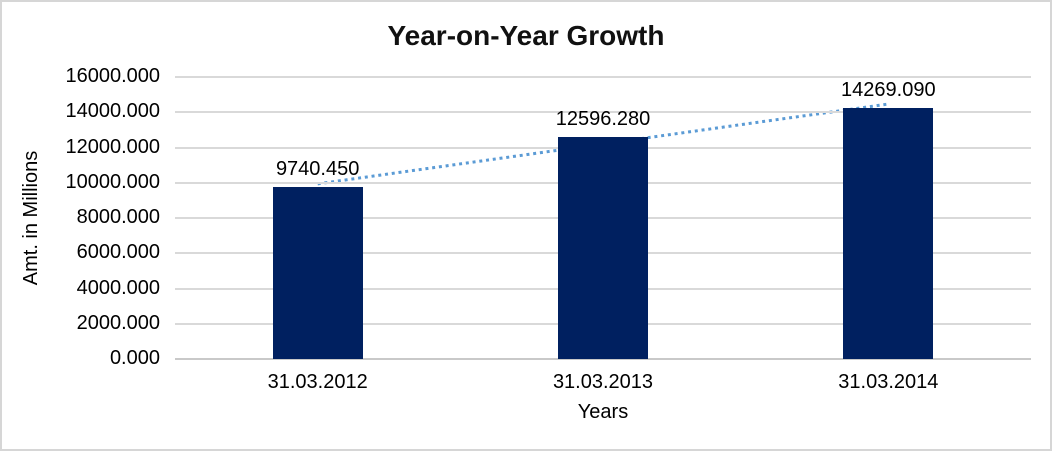  Describe the element at coordinates (118, 287) in the screenshot. I see `y-tick-label: 4000.000` at that location.